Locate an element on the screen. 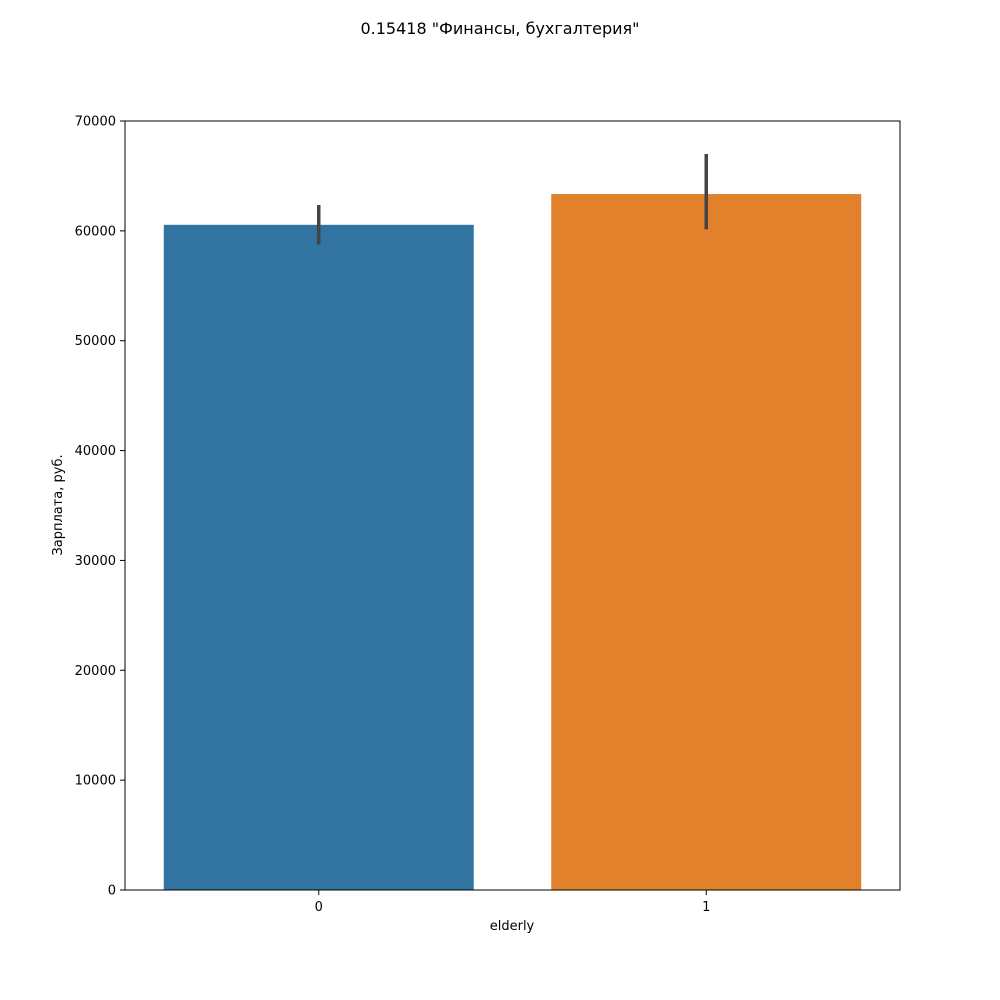 The height and width of the screenshot is (1000, 1000). y-tick-label: 10000 is located at coordinates (95, 781).